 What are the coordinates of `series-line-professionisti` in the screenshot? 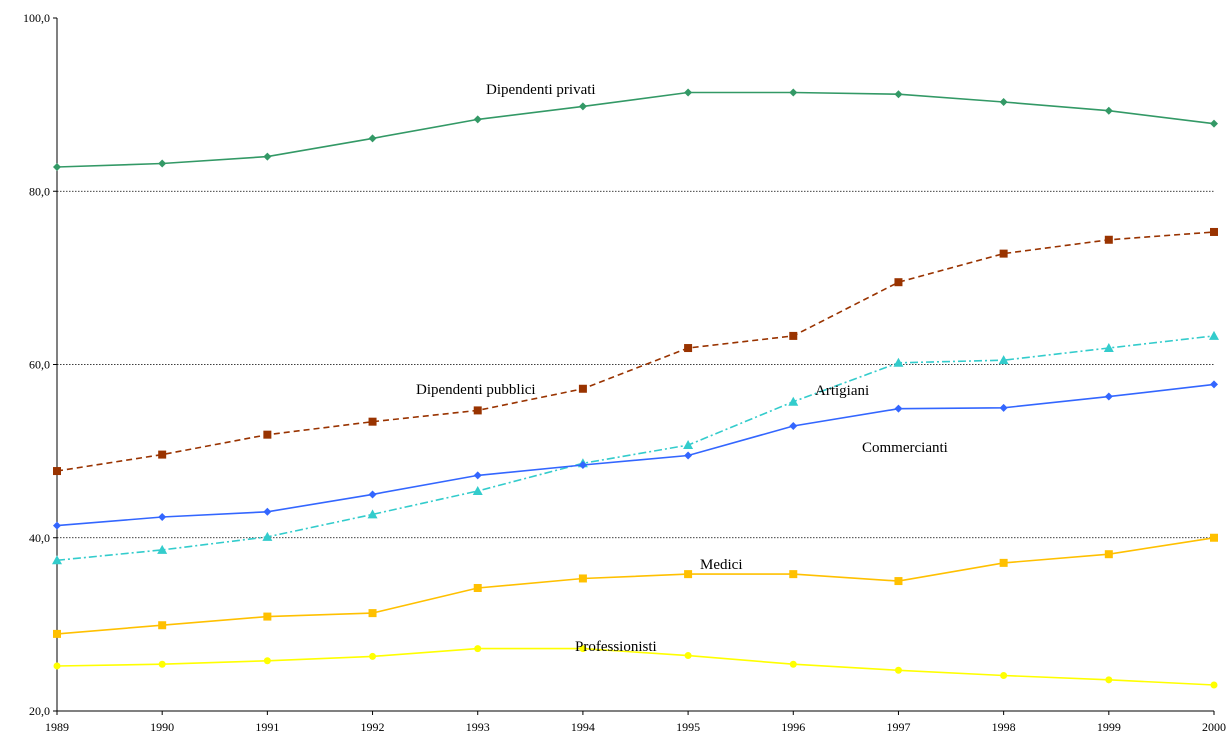 It's located at (635, 666).